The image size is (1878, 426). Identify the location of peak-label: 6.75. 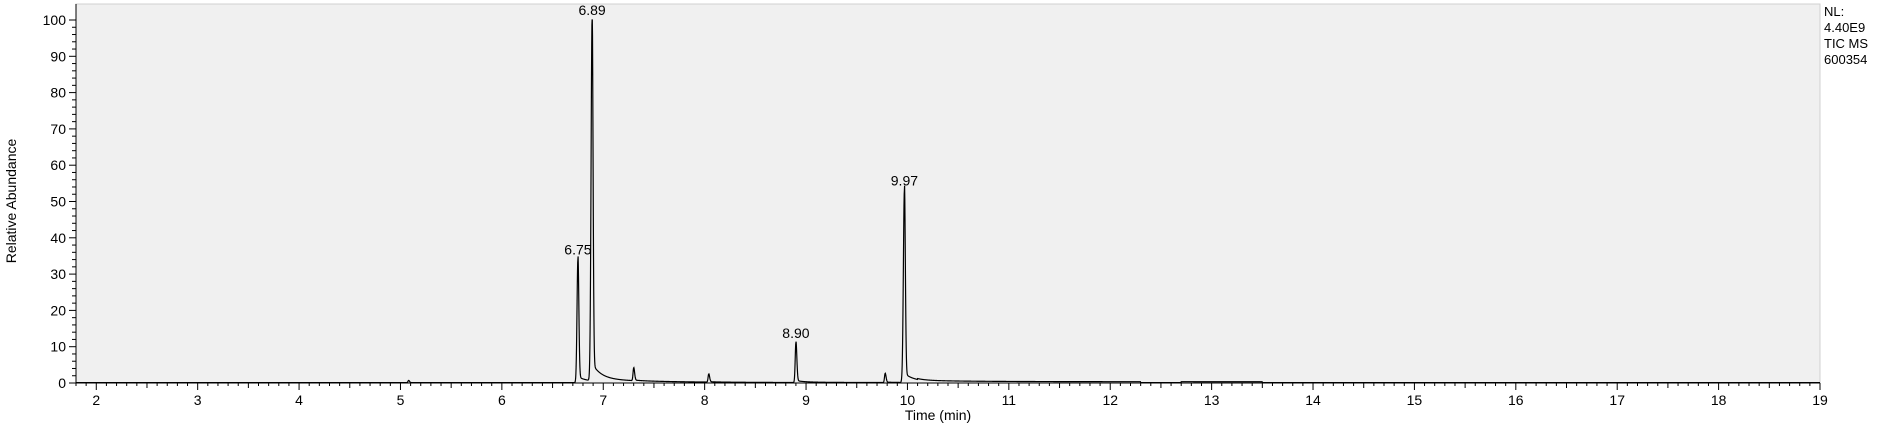
(577, 250).